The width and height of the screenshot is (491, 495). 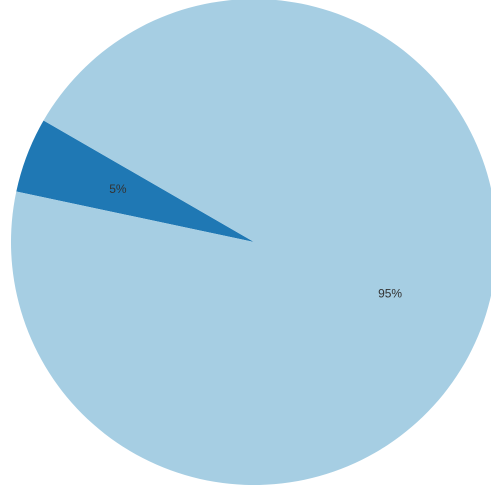 What do you see at coordinates (255, 241) in the screenshot?
I see `labels-layer: 5%Hayır95%Evet` at bounding box center [255, 241].